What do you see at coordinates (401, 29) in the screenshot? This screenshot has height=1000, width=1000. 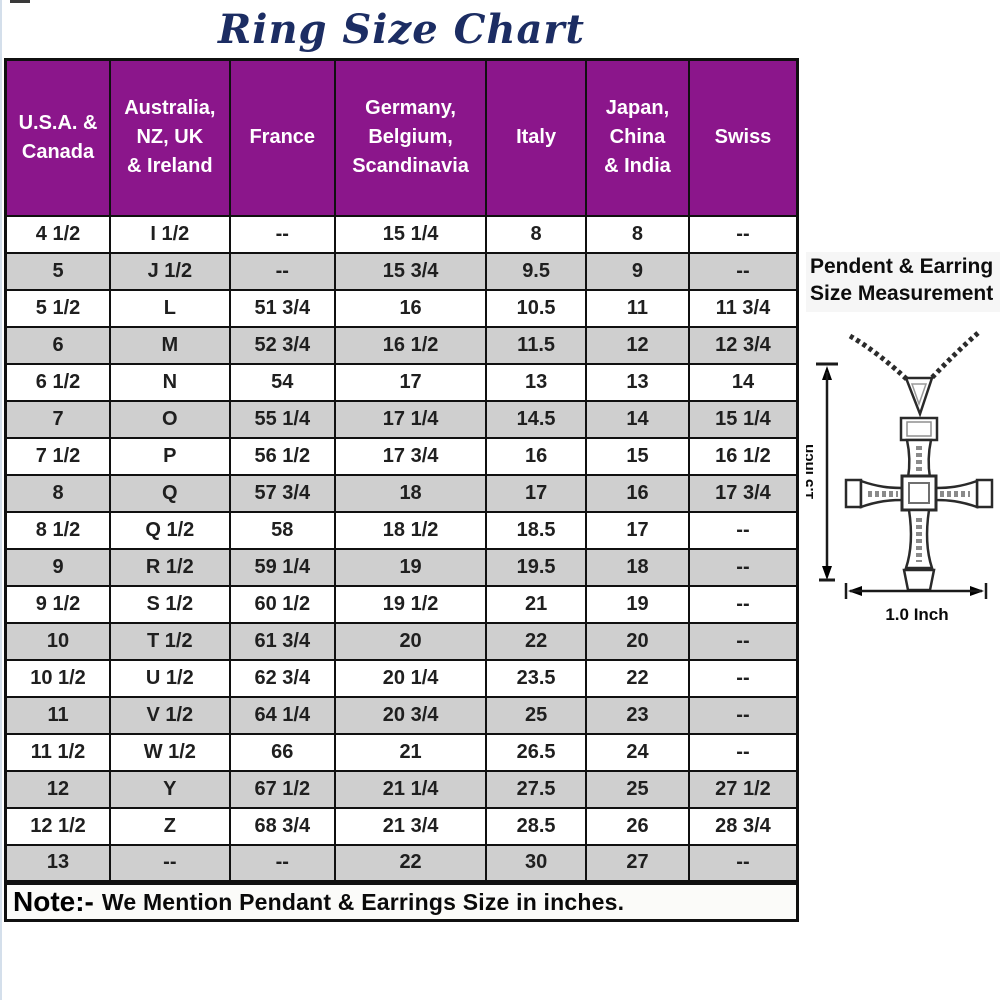 I see `page-title: Ring Size Chart` at bounding box center [401, 29].